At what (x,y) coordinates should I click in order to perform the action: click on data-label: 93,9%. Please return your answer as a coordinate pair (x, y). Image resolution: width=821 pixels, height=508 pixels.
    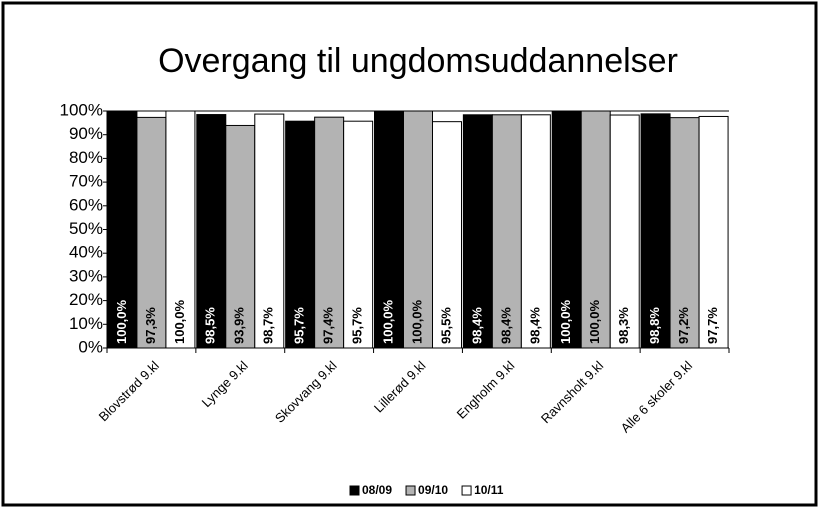
    Looking at the image, I should click on (239, 325).